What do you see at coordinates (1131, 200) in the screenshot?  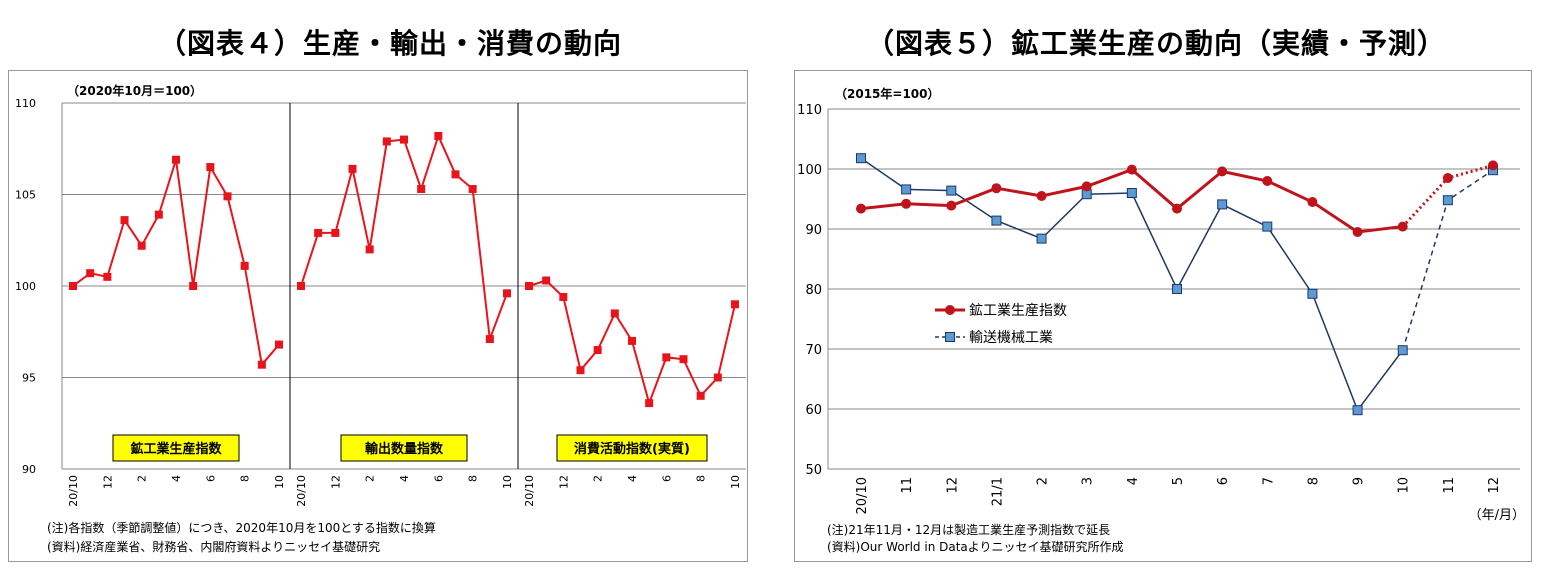 I see `right-chart-series-line` at bounding box center [1131, 200].